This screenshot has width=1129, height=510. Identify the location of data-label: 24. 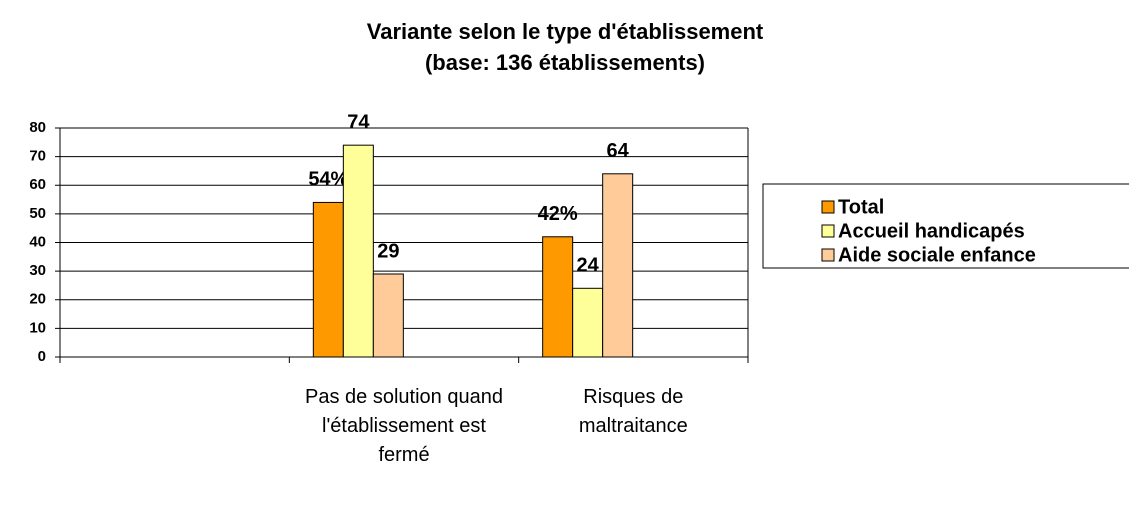
(588, 266).